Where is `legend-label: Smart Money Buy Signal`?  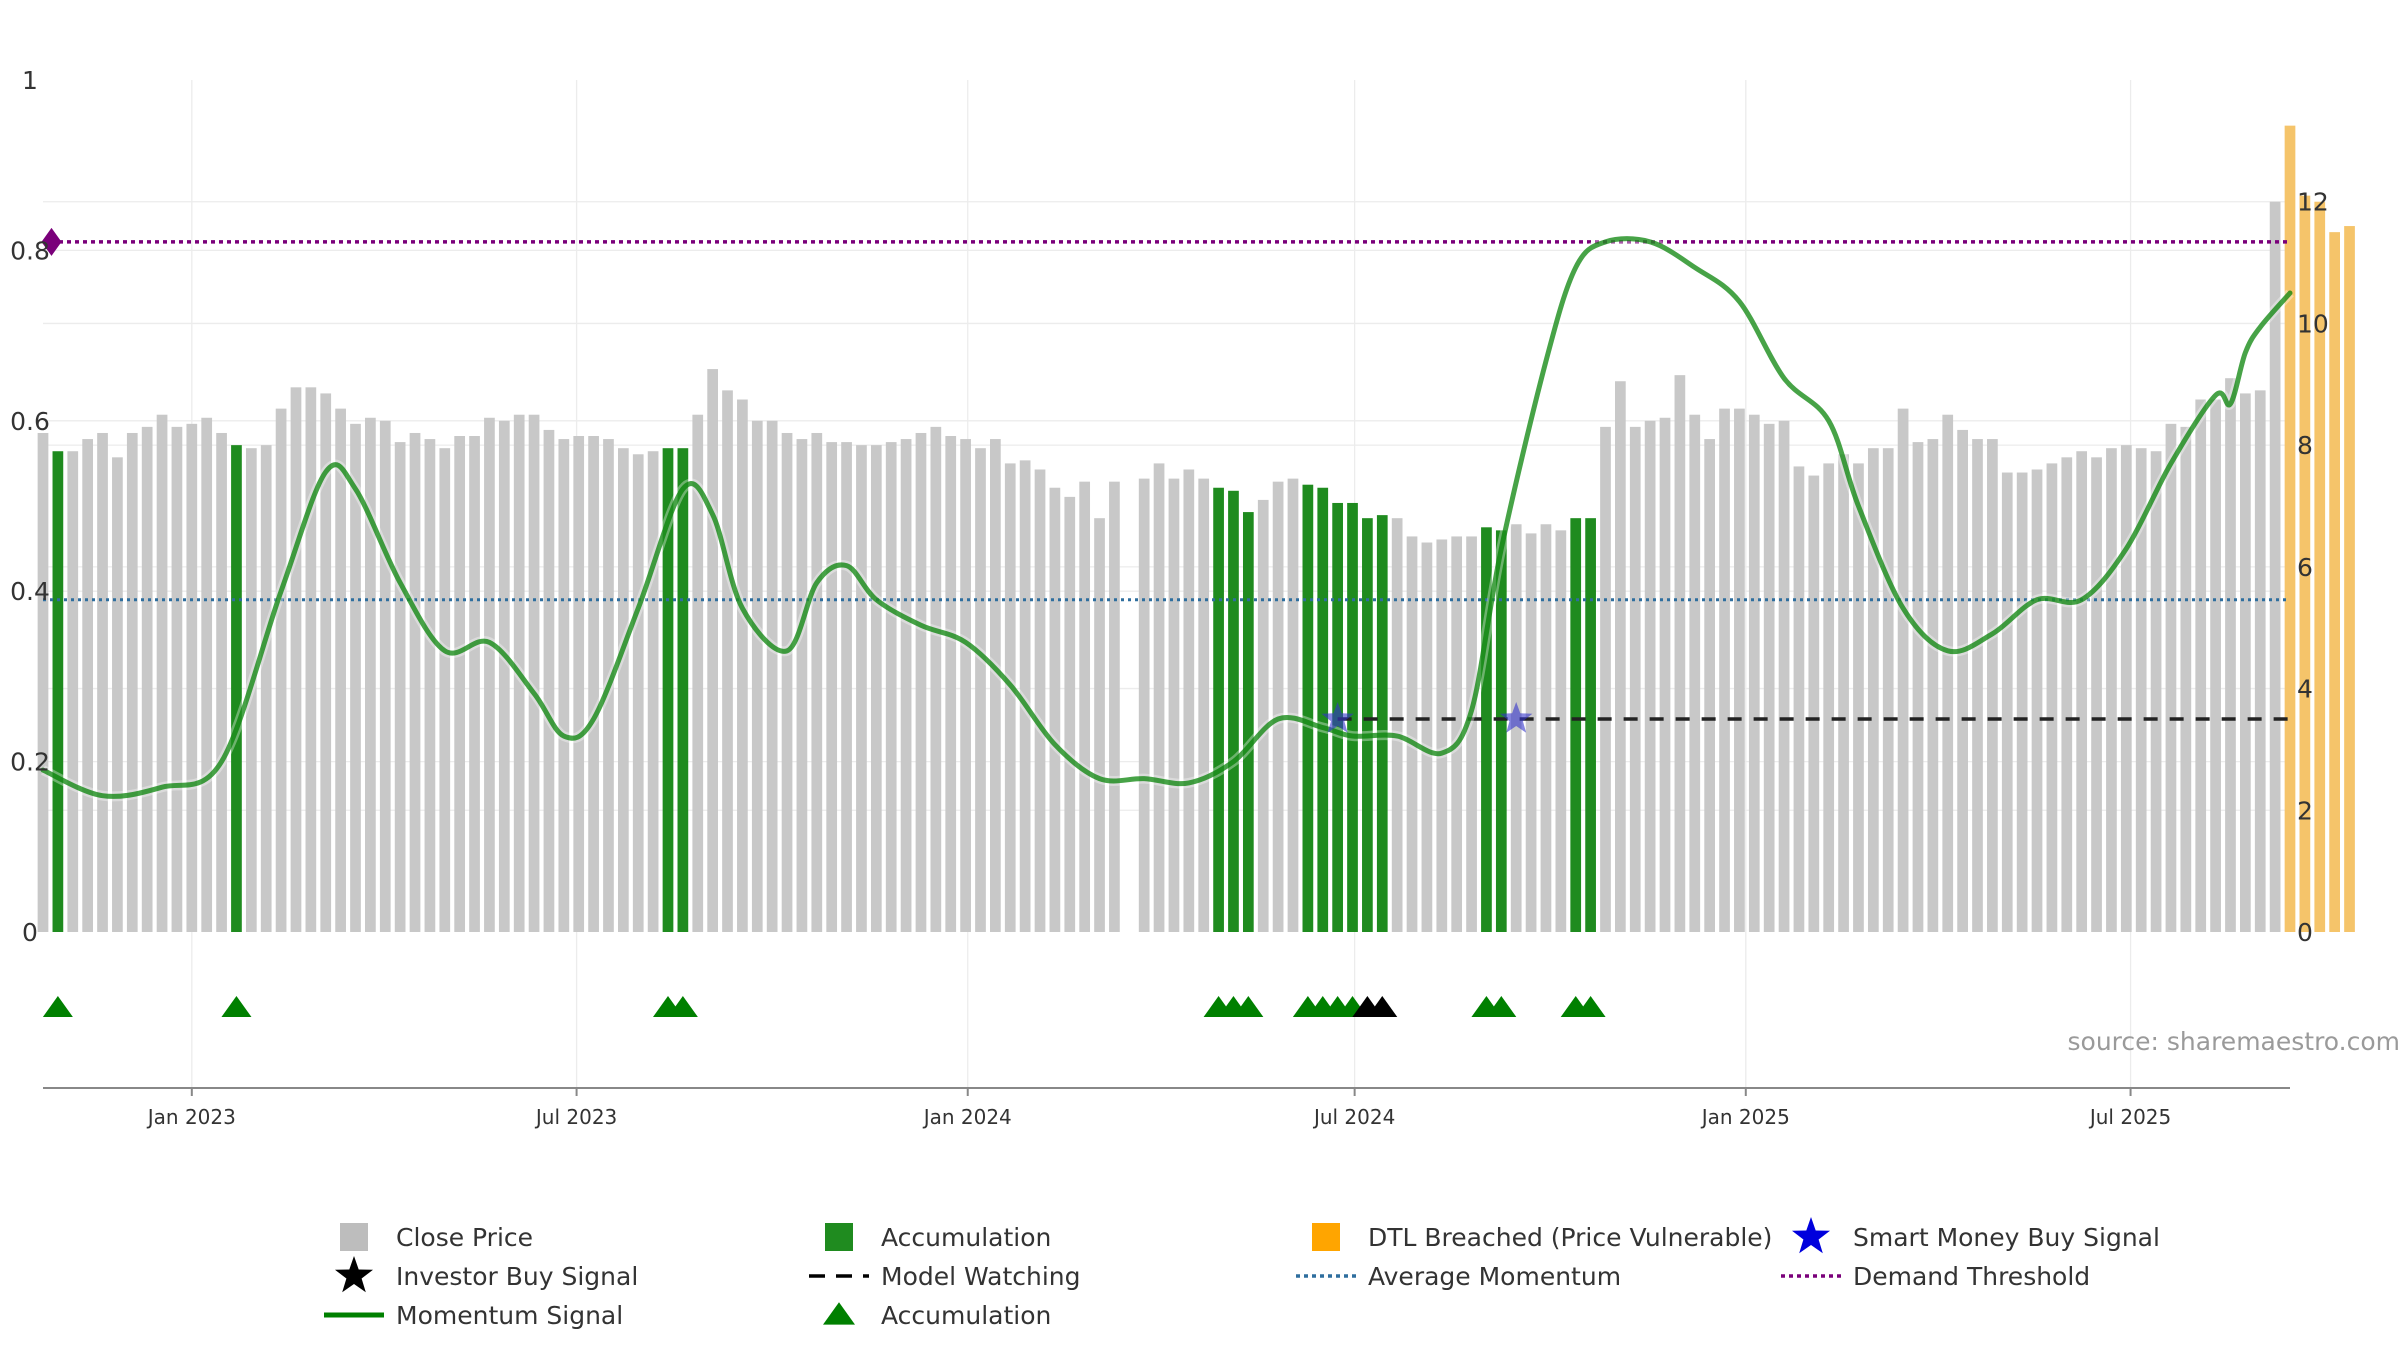 legend-label: Smart Money Buy Signal is located at coordinates (2006, 1237).